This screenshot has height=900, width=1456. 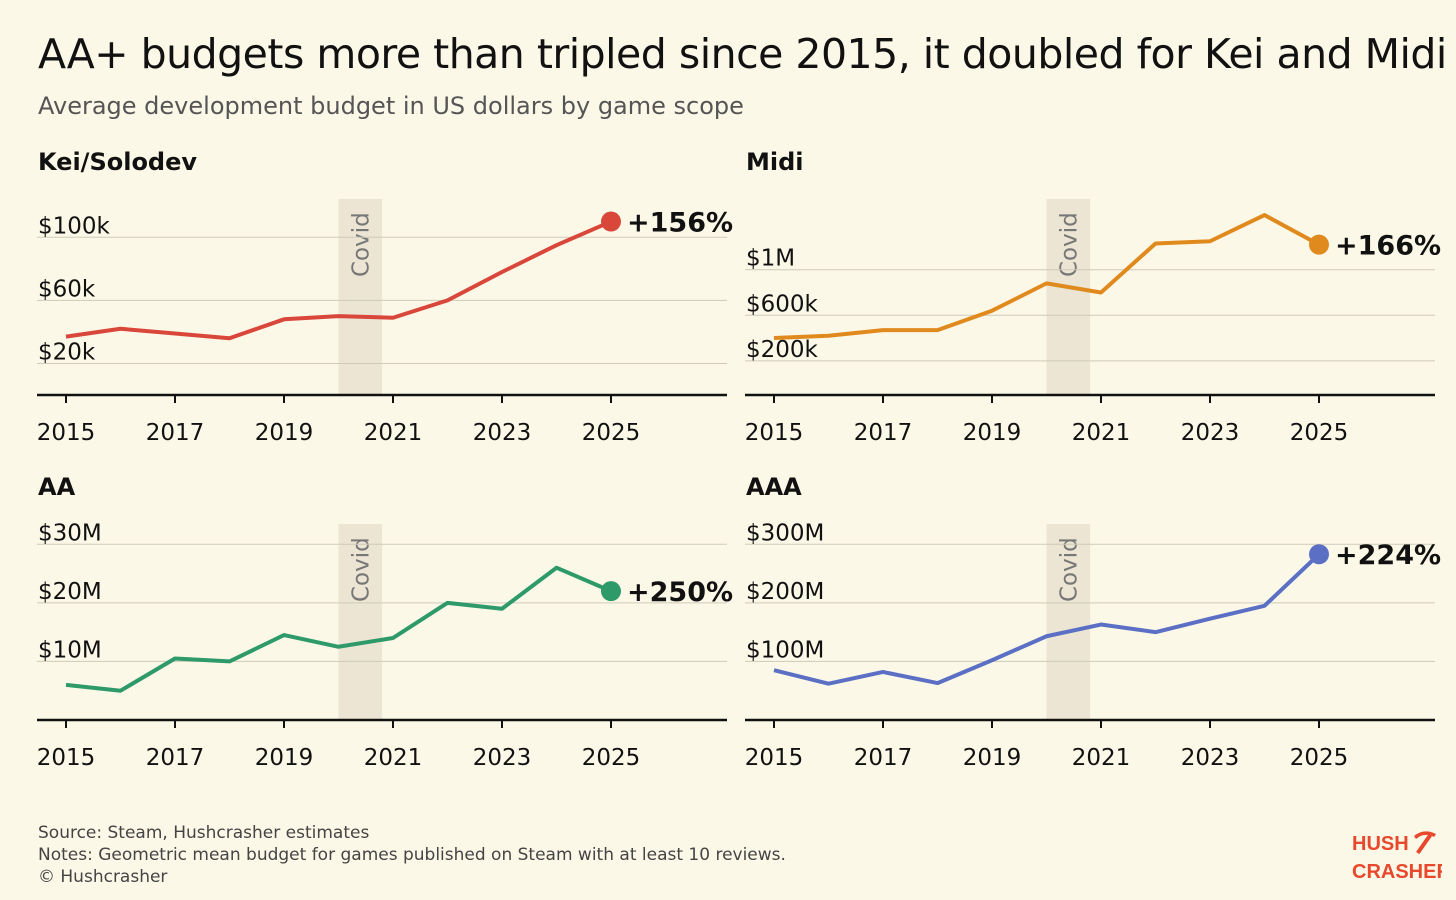 What do you see at coordinates (680, 592) in the screenshot?
I see `end-label: +250%` at bounding box center [680, 592].